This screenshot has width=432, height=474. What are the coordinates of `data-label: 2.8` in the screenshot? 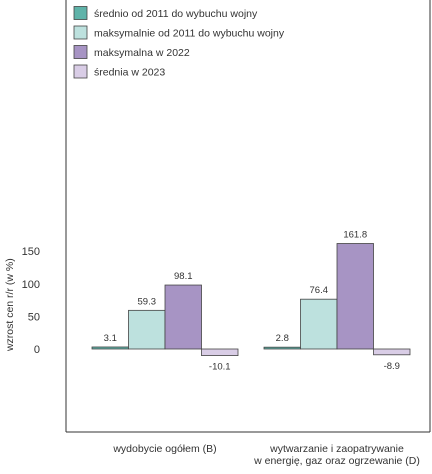 It's located at (282, 338).